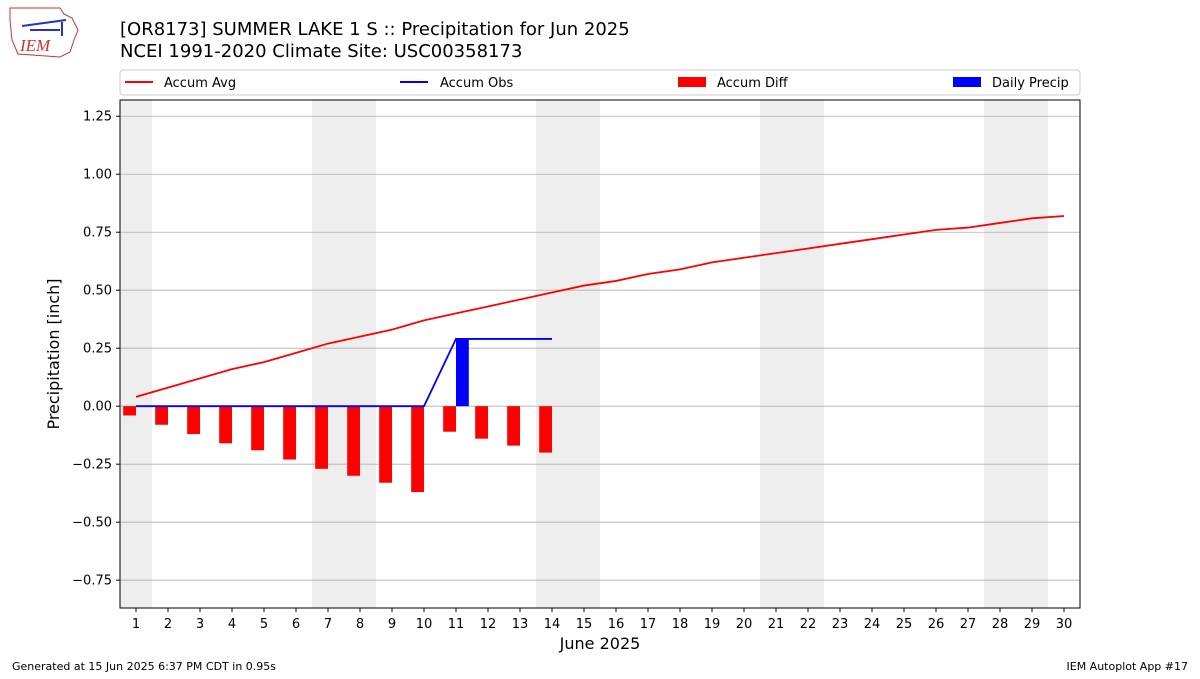 This screenshot has width=1200, height=679. What do you see at coordinates (97, 349) in the screenshot?
I see `y-tick-label: 0.25` at bounding box center [97, 349].